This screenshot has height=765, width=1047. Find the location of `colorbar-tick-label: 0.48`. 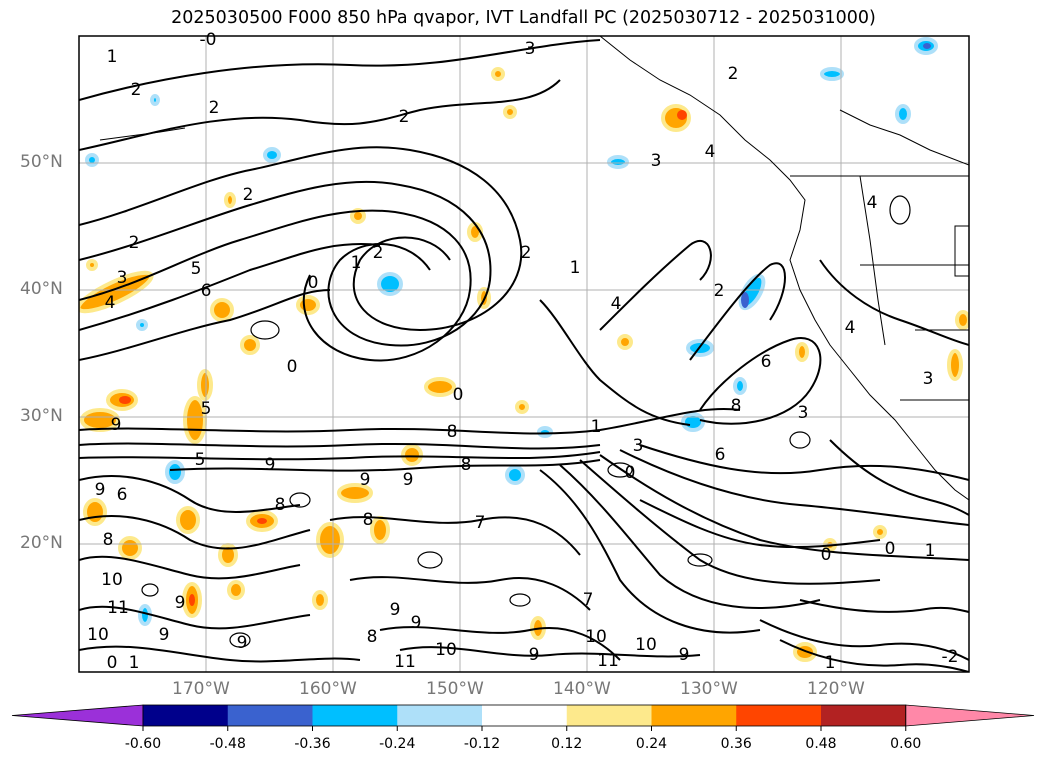

colorbar-tick-label: 0.48 is located at coordinates (821, 744).